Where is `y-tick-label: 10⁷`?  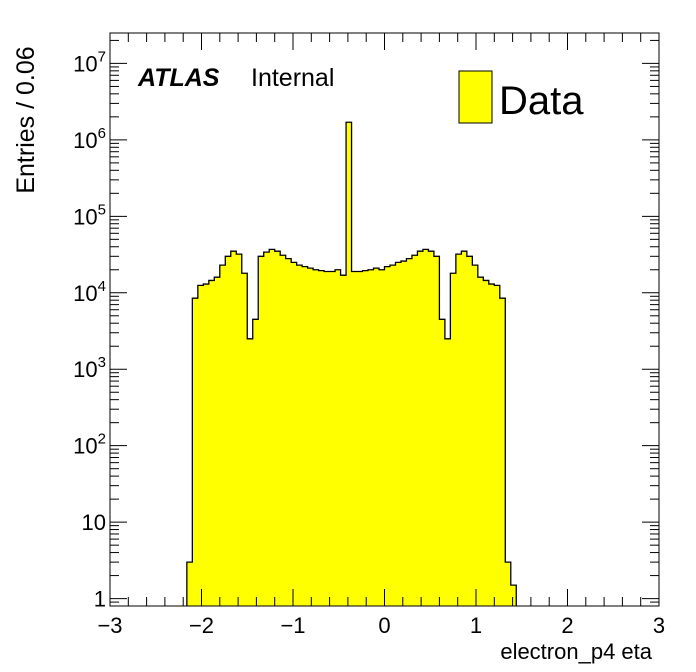 y-tick-label: 10⁷ is located at coordinates (89, 62).